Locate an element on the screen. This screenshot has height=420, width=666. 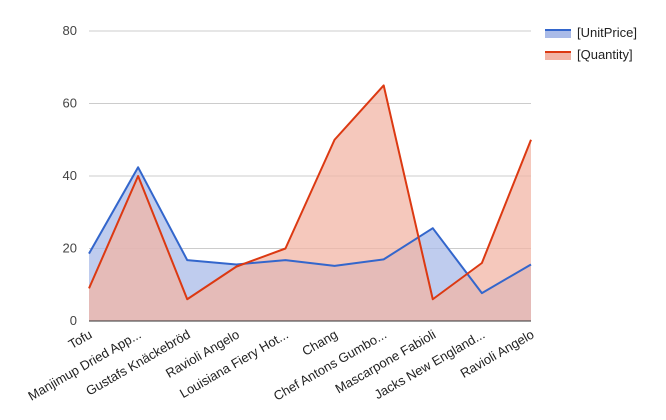
y-tick-label: 0 is located at coordinates (73, 320).